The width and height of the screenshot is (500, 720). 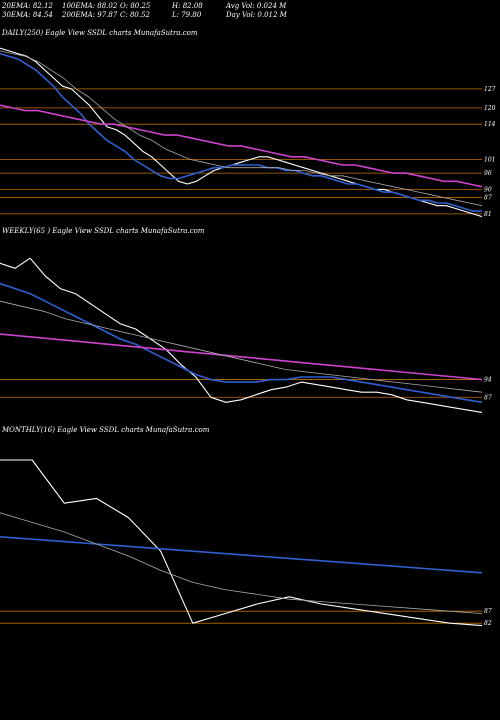 I want to click on daily-tick-label: 120, so click(x=490, y=108).